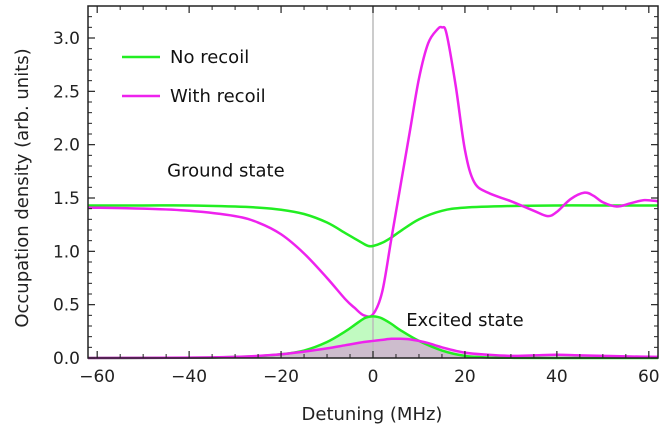 The image size is (664, 433). I want to click on x-tick-label: 40, so click(557, 377).